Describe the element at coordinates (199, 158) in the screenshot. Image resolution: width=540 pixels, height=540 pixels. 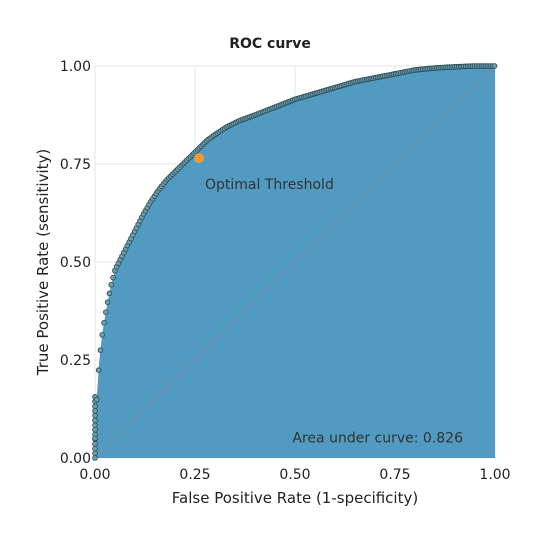
I see `optimal-threshold-point` at that location.